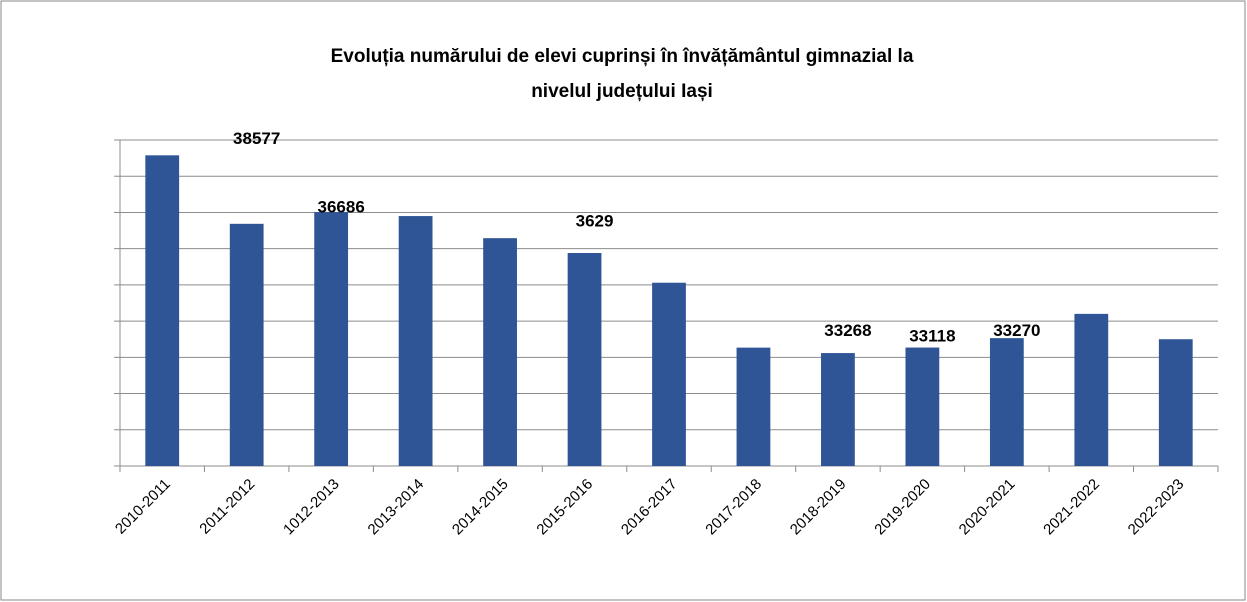  What do you see at coordinates (341, 206) in the screenshot?
I see `data-label: 36686` at bounding box center [341, 206].